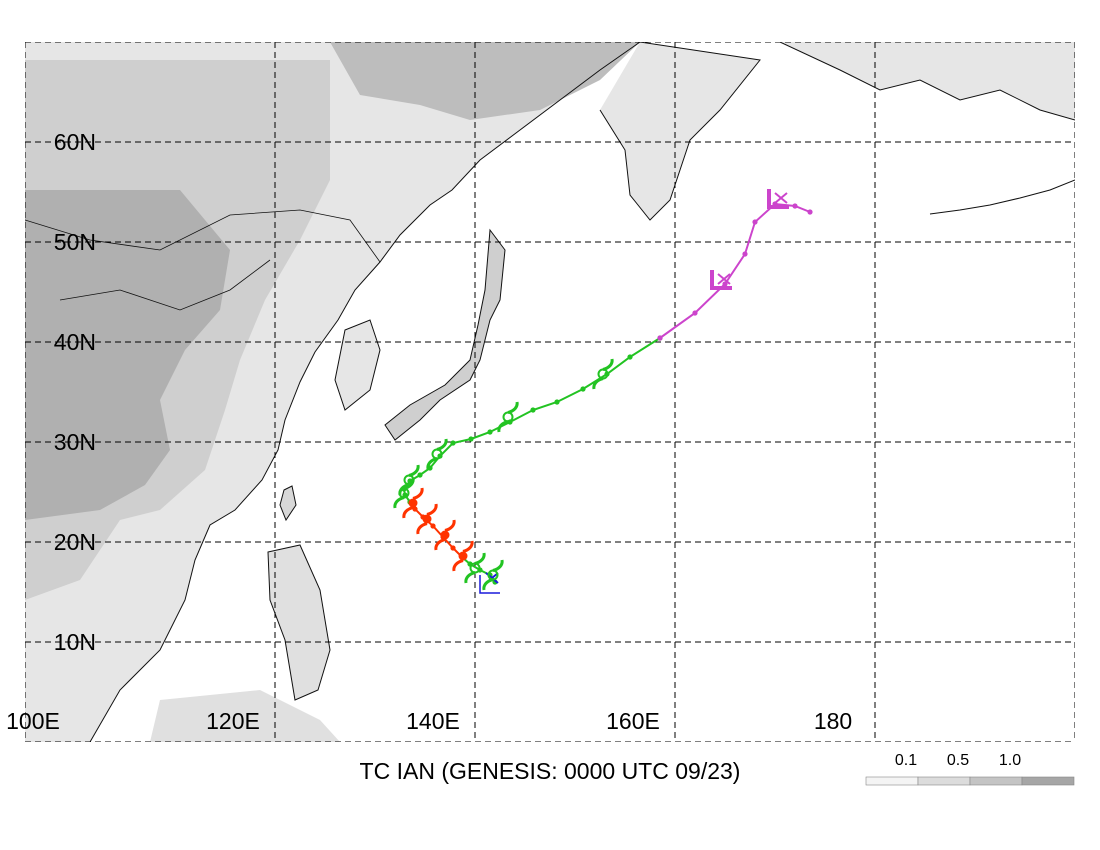 The width and height of the screenshot is (1100, 850). Describe the element at coordinates (485, 81) in the screenshot. I see `siberia-uplands` at that location.